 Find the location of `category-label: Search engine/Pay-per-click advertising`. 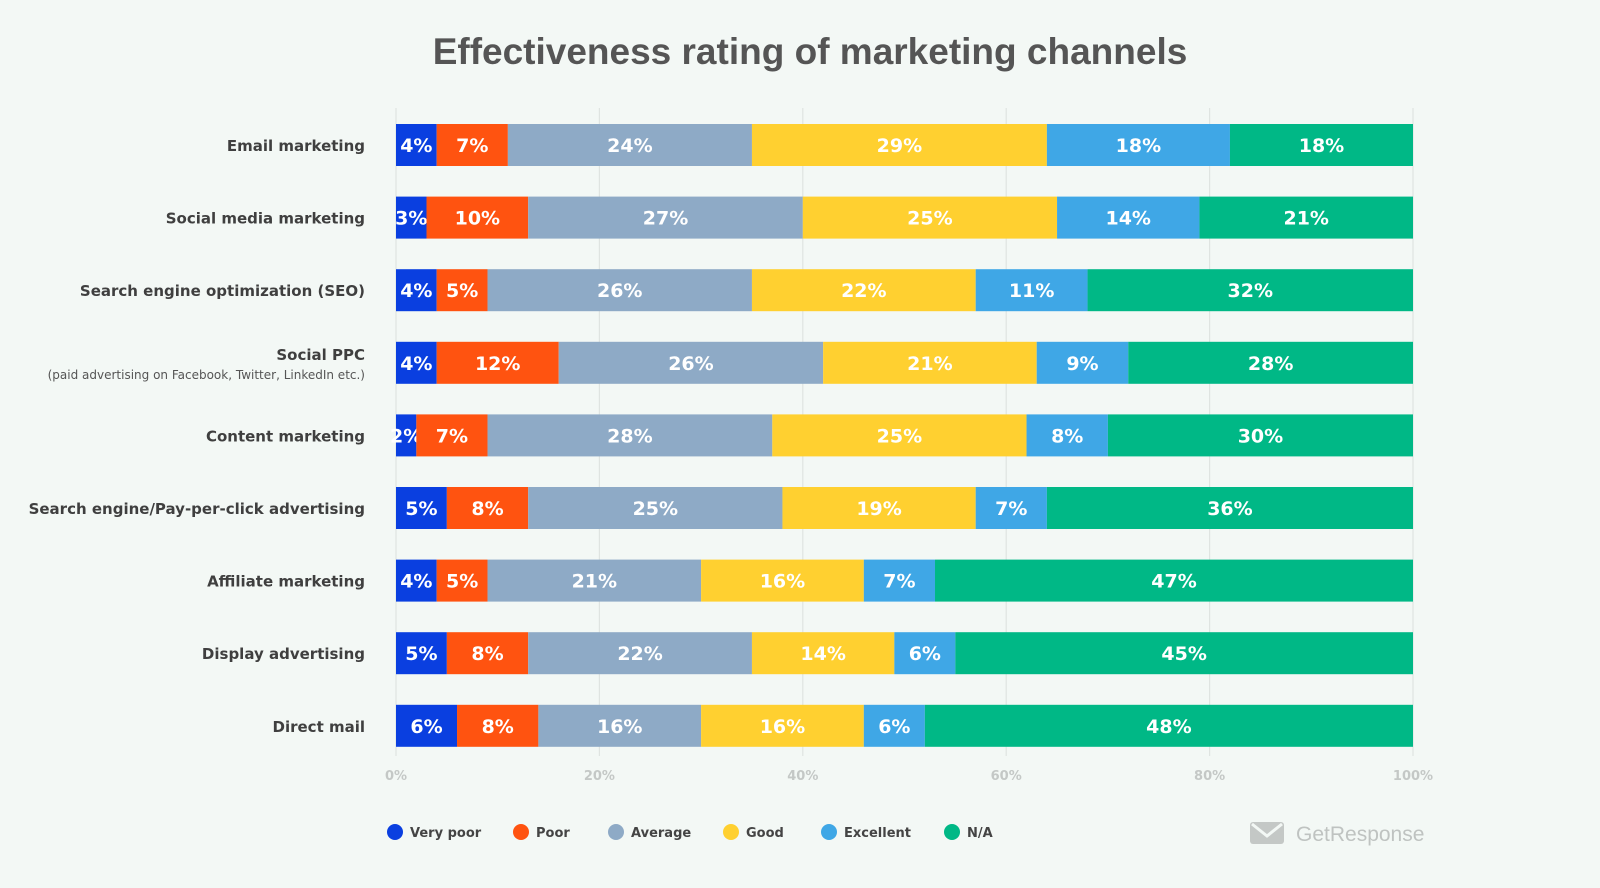

category-label: Search engine/Pay-per-click advertising is located at coordinates (197, 509).